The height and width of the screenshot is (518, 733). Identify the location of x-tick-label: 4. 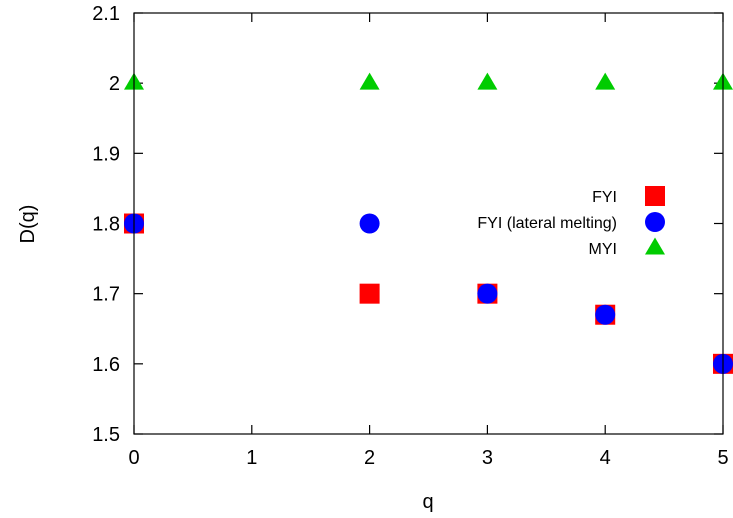
(605, 458).